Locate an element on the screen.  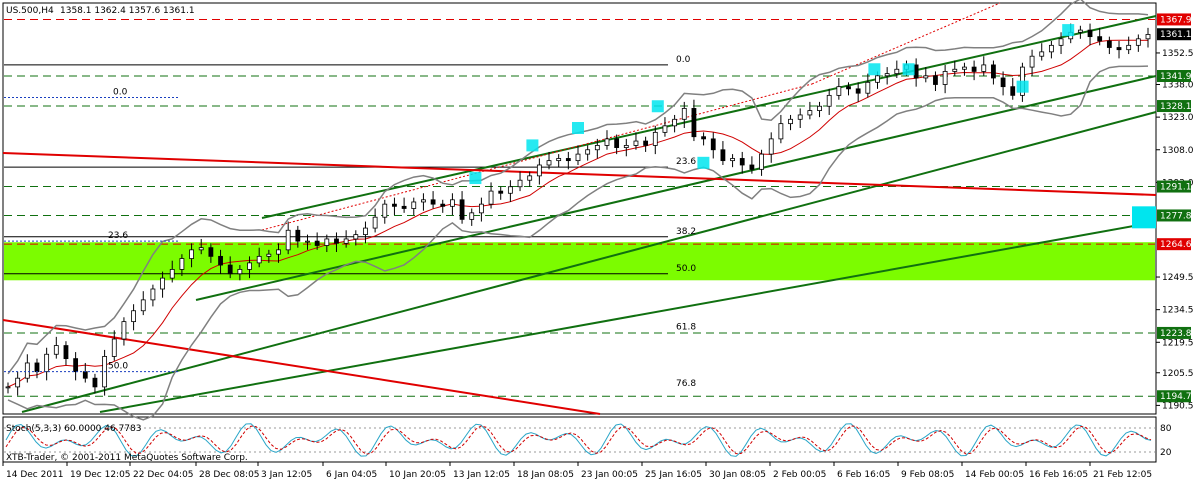
stochastic-lines: 80 20 is located at coordinates (588, 440).